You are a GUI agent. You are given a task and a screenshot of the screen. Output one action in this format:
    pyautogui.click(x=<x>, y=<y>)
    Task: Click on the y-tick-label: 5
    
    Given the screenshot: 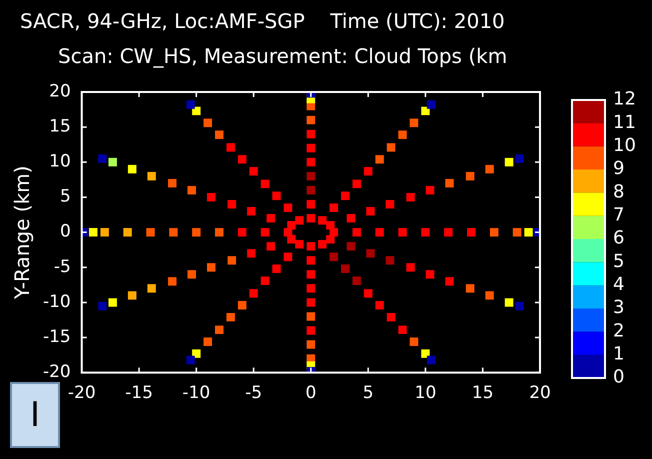 What is the action you would take?
    pyautogui.click(x=65, y=196)
    